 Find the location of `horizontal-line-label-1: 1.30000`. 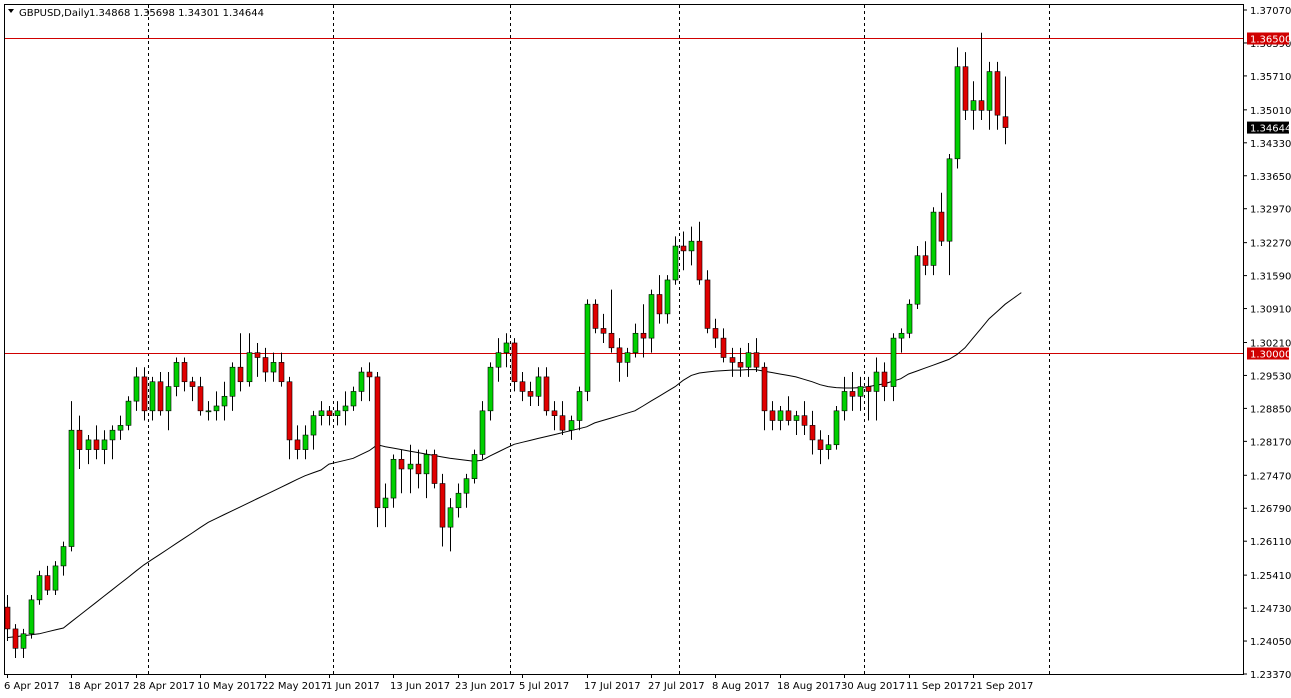

horizontal-line-label-1: 1.30000 is located at coordinates (1270, 355).